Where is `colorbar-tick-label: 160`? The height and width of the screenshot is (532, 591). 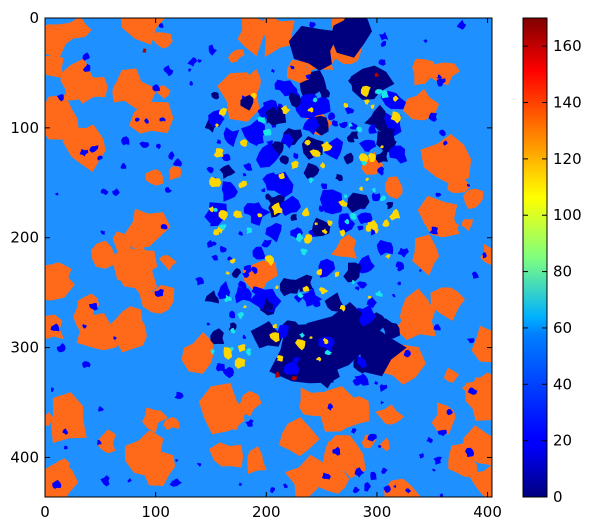
colorbar-tick-label: 160 is located at coordinates (567, 46).